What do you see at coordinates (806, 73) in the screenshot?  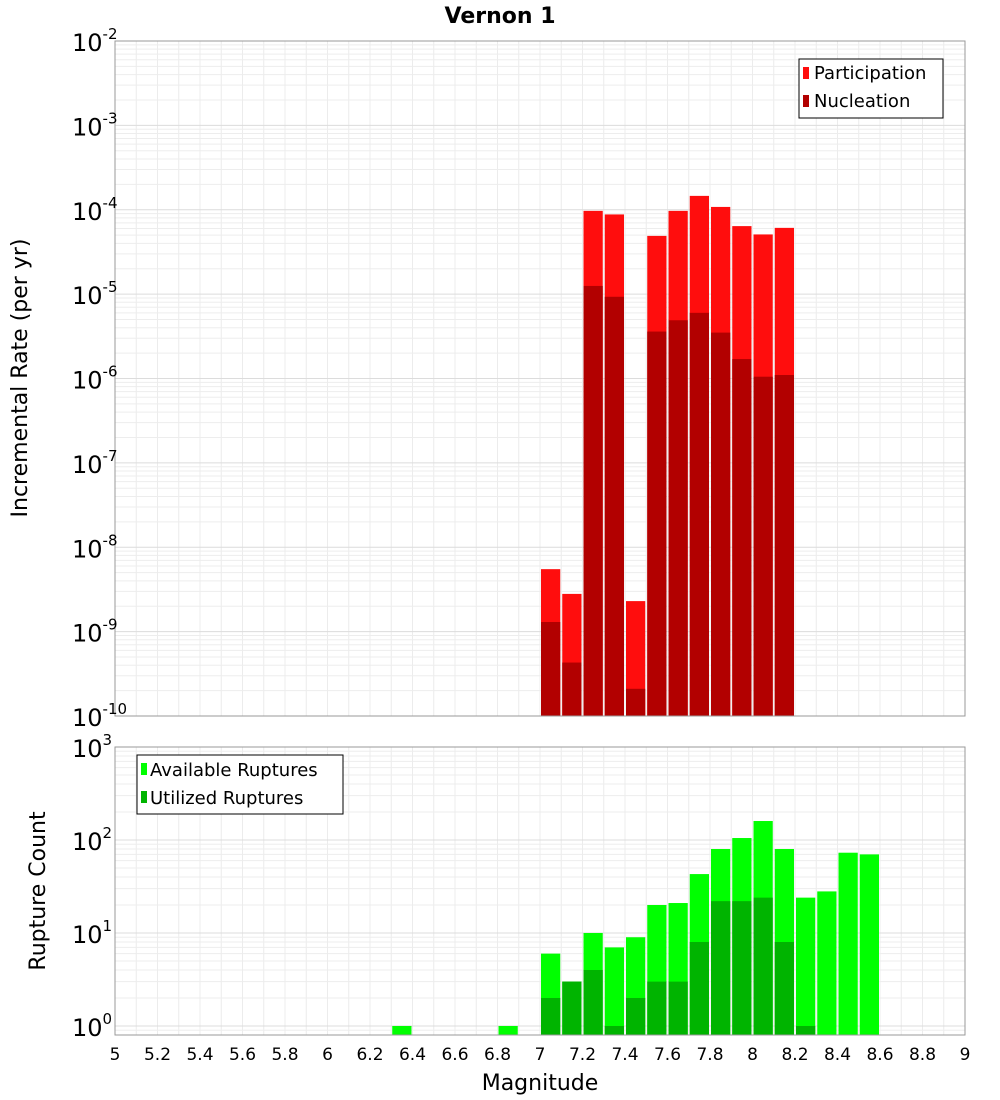 I see `legend-swatch-participation` at bounding box center [806, 73].